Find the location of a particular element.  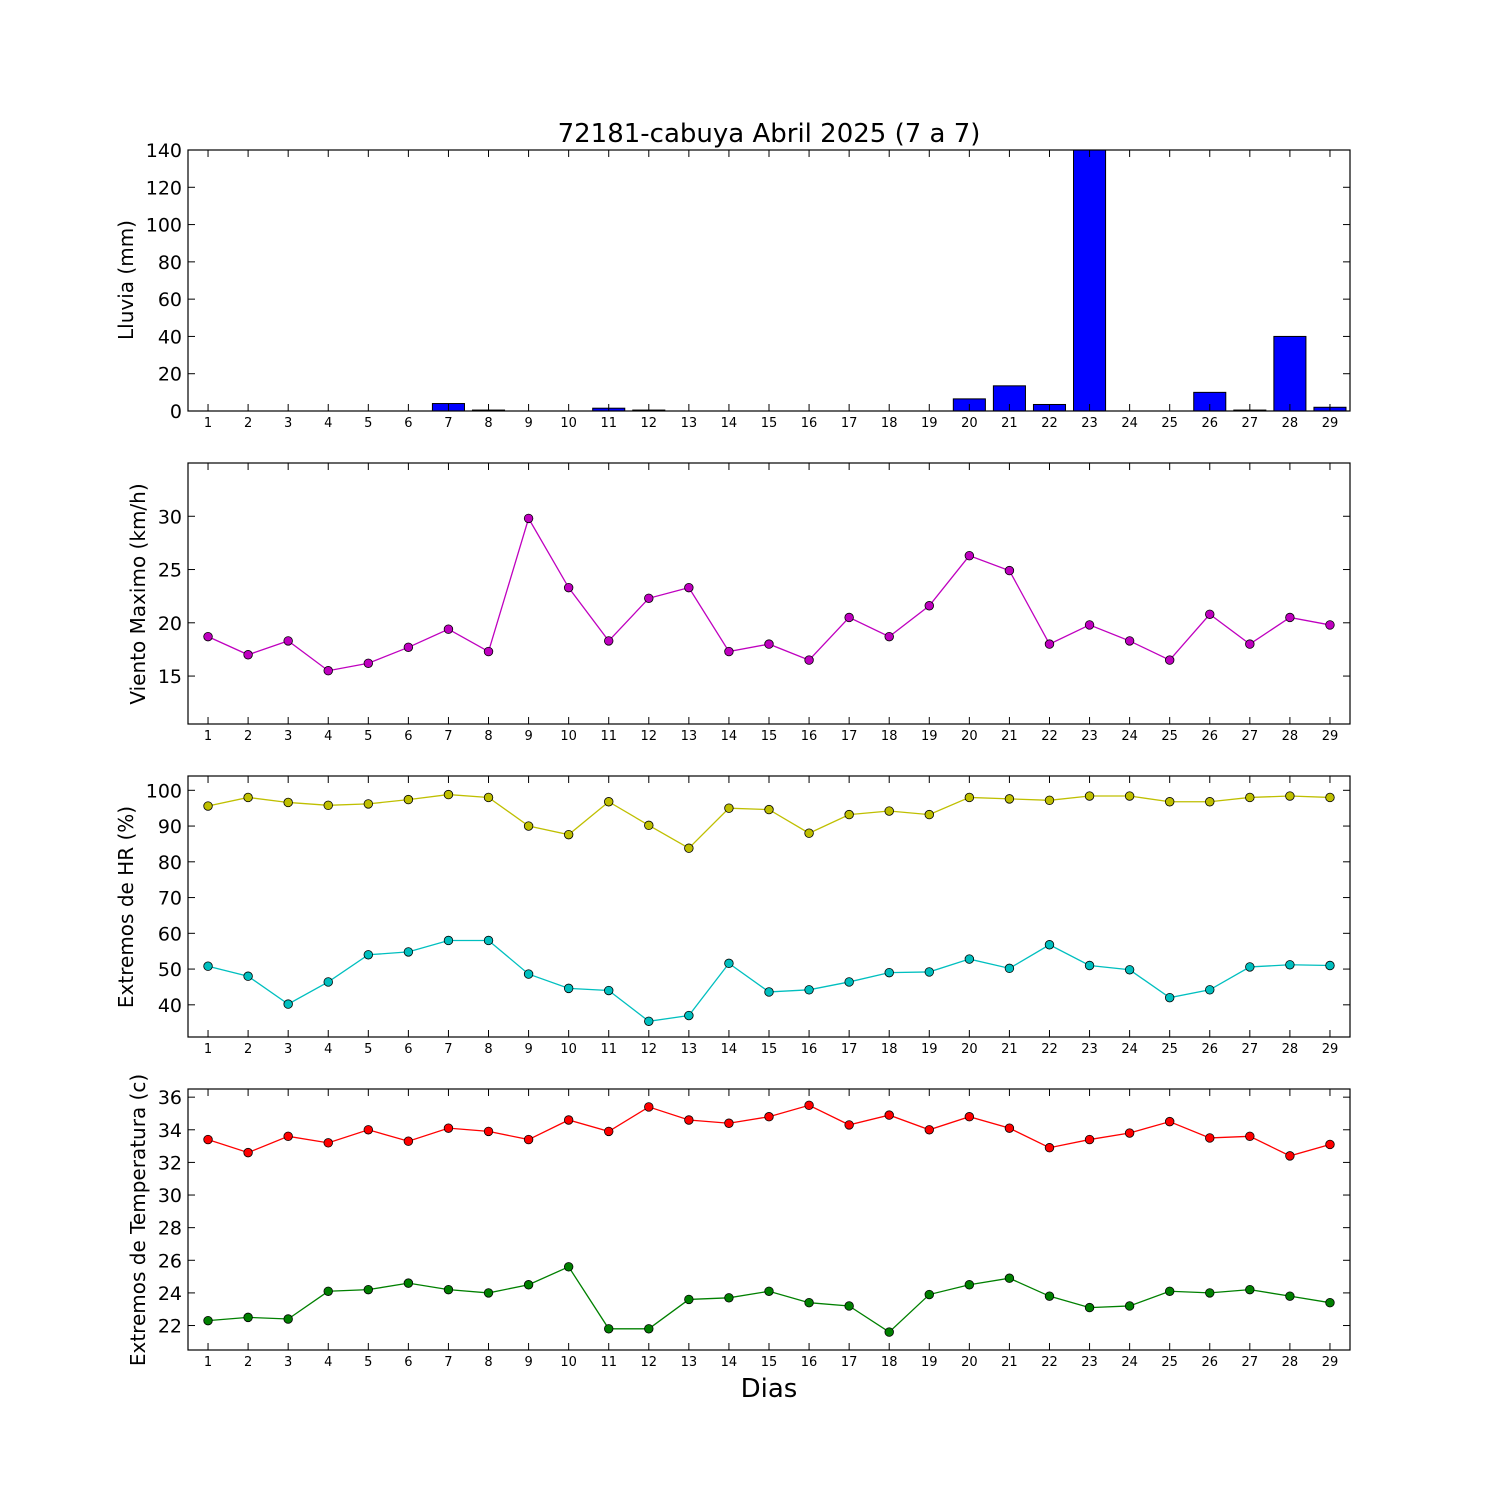

temperature-xtick-label: 25 is located at coordinates (1169, 1362).